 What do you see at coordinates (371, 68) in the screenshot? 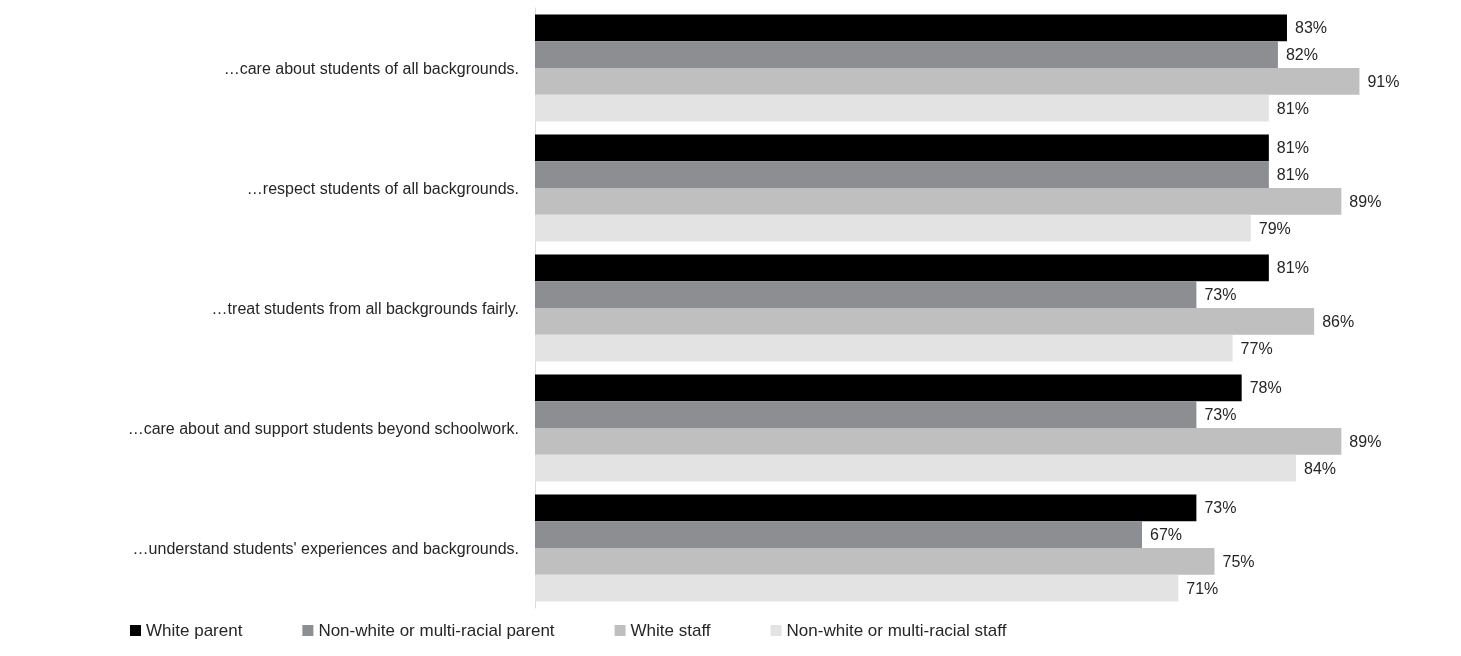
I see `y-tick-label: …care about students of all backgrounds.` at bounding box center [371, 68].